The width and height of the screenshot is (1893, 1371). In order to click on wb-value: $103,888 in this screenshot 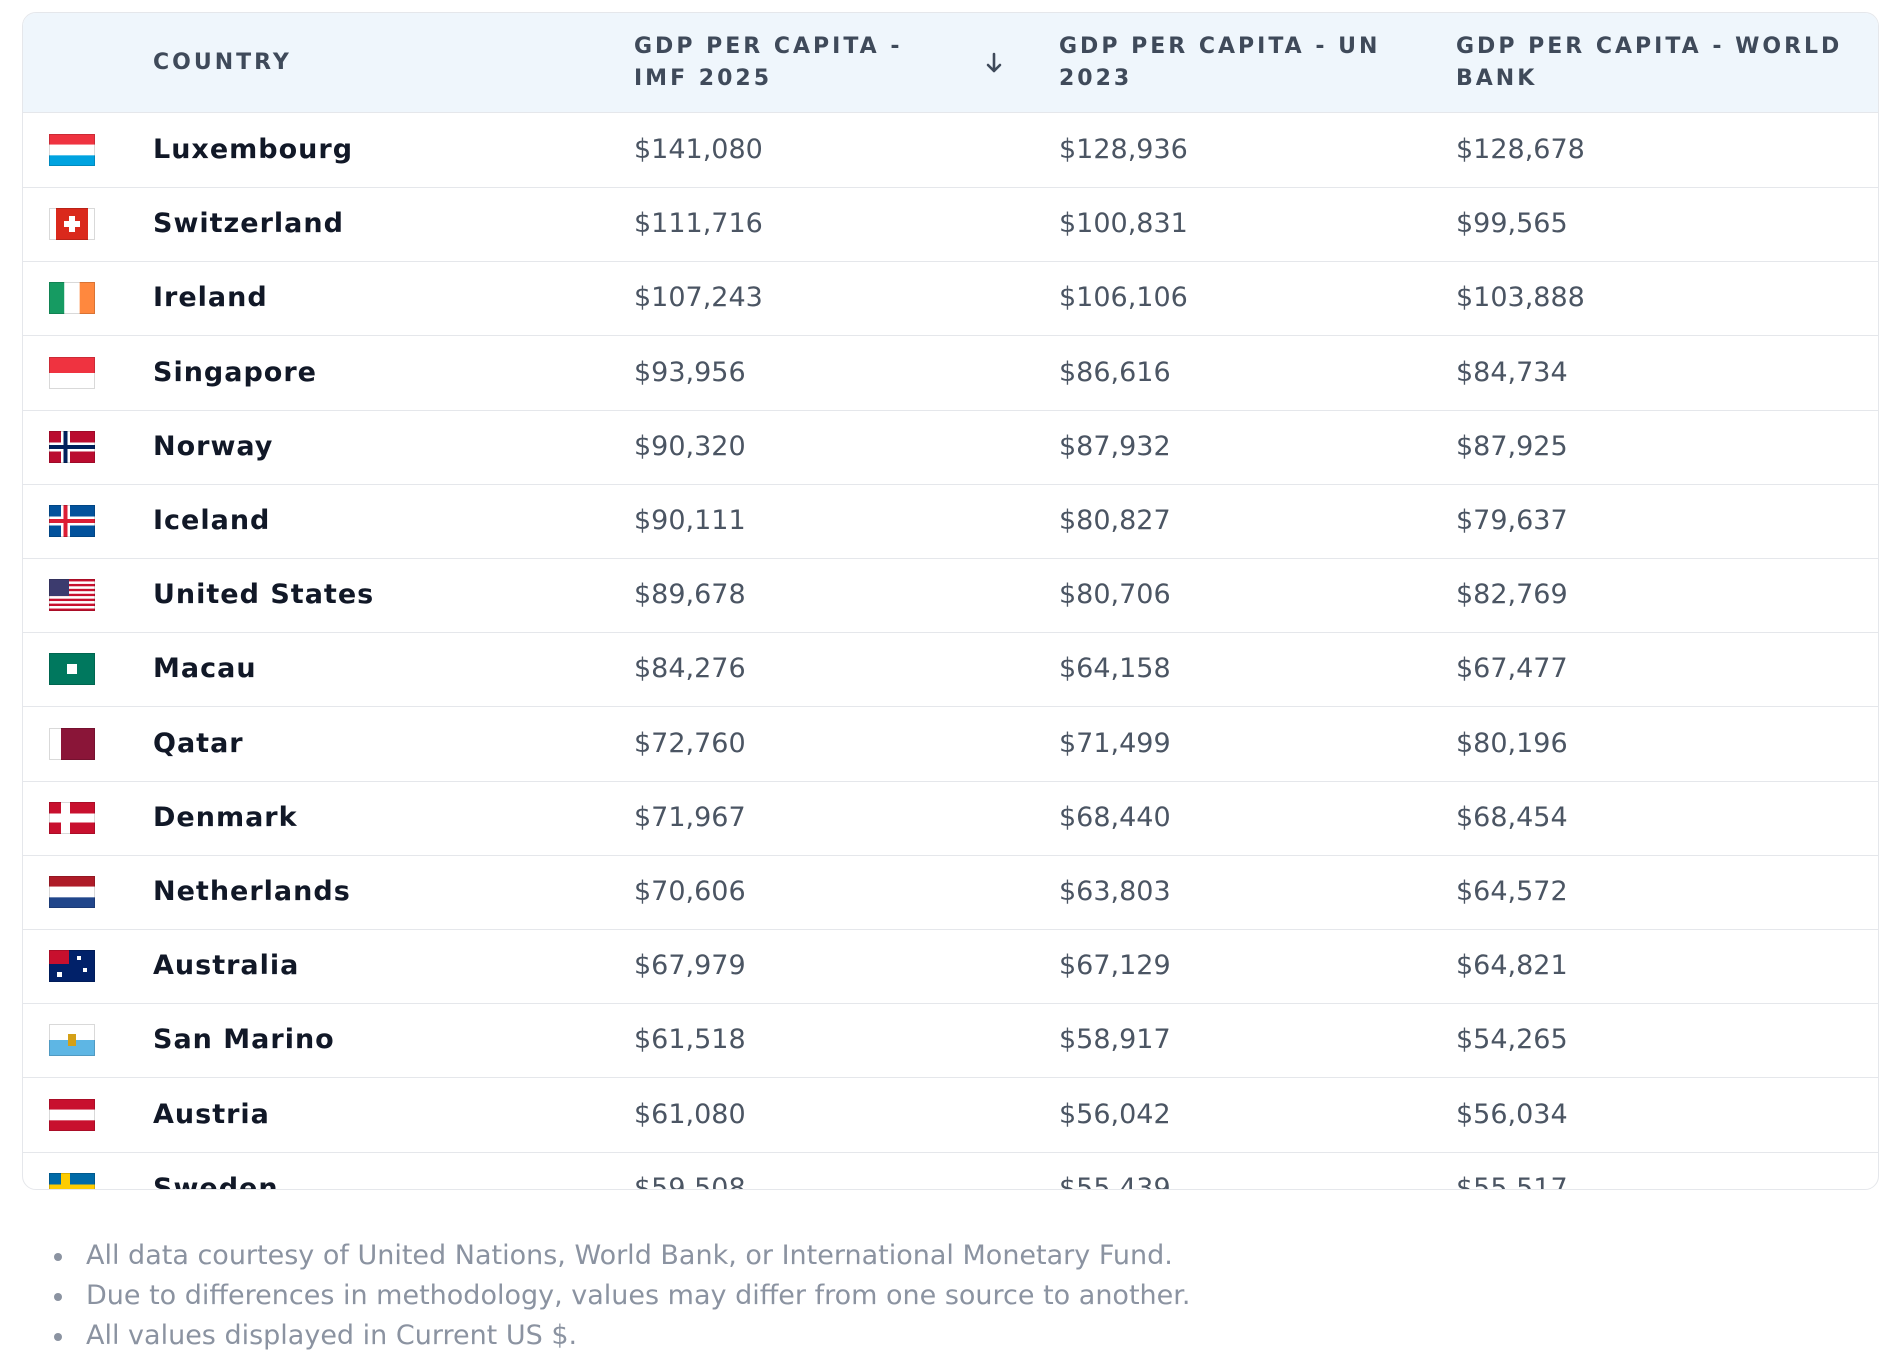, I will do `click(1520, 298)`.